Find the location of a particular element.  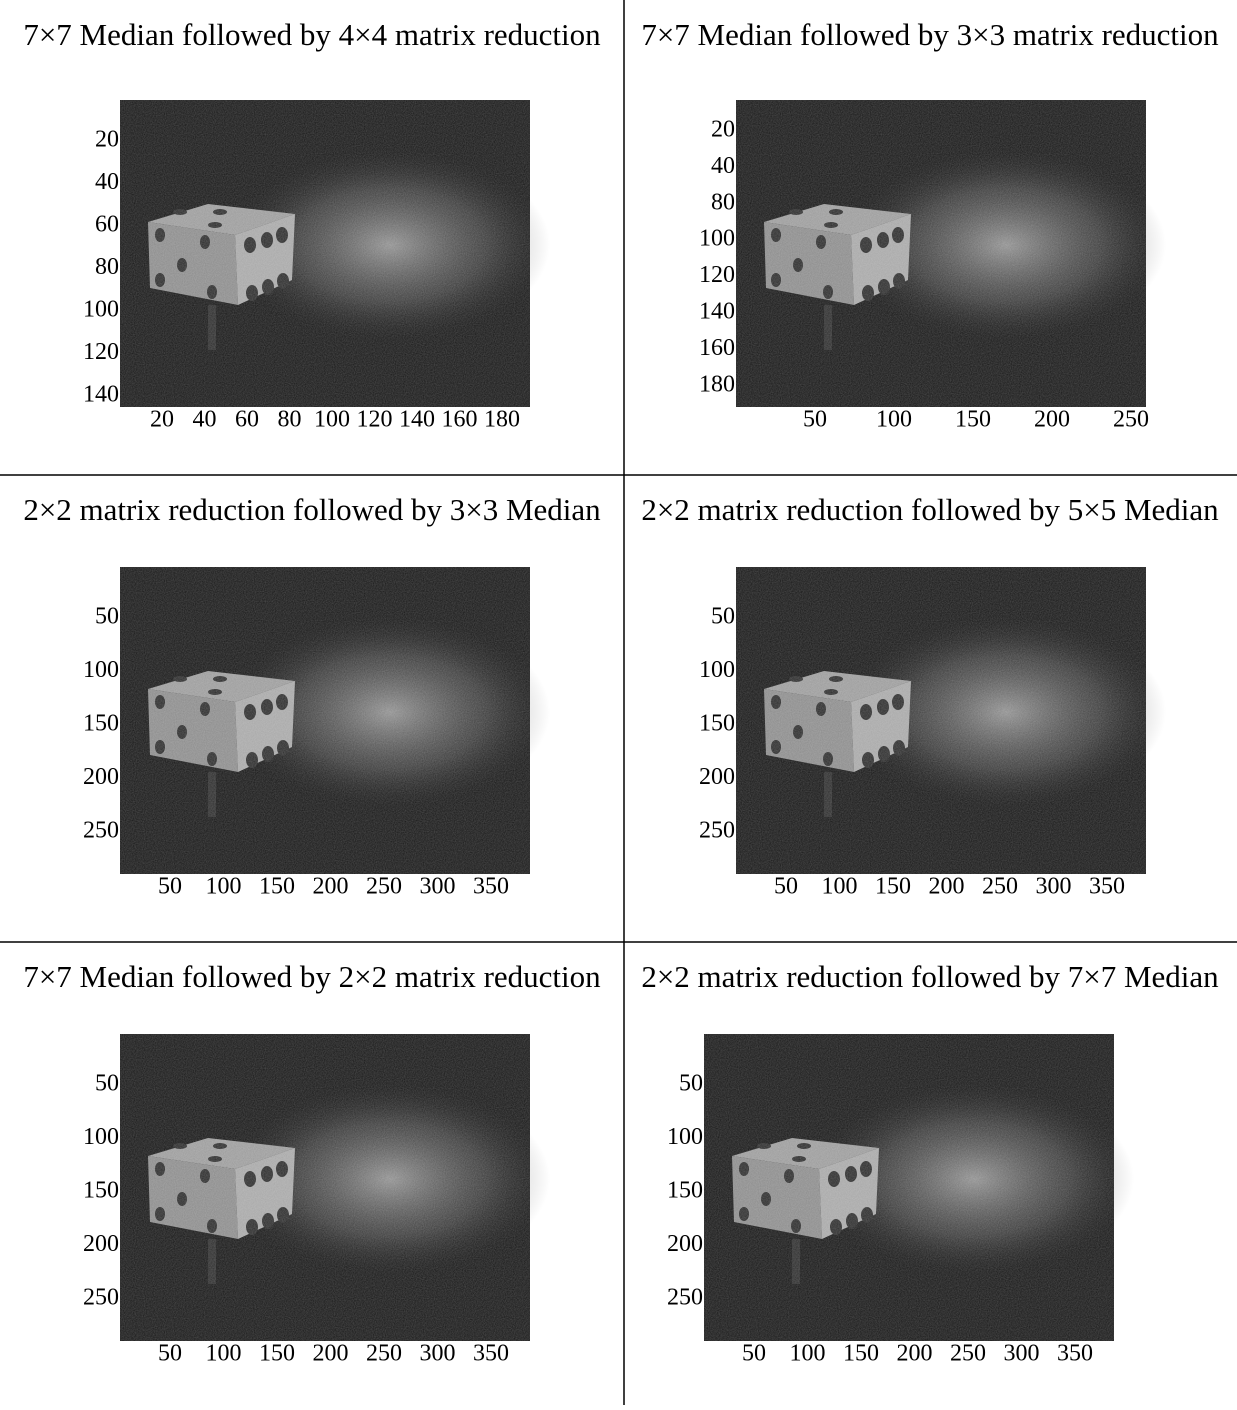

x-tick-label: 20 is located at coordinates (162, 420).